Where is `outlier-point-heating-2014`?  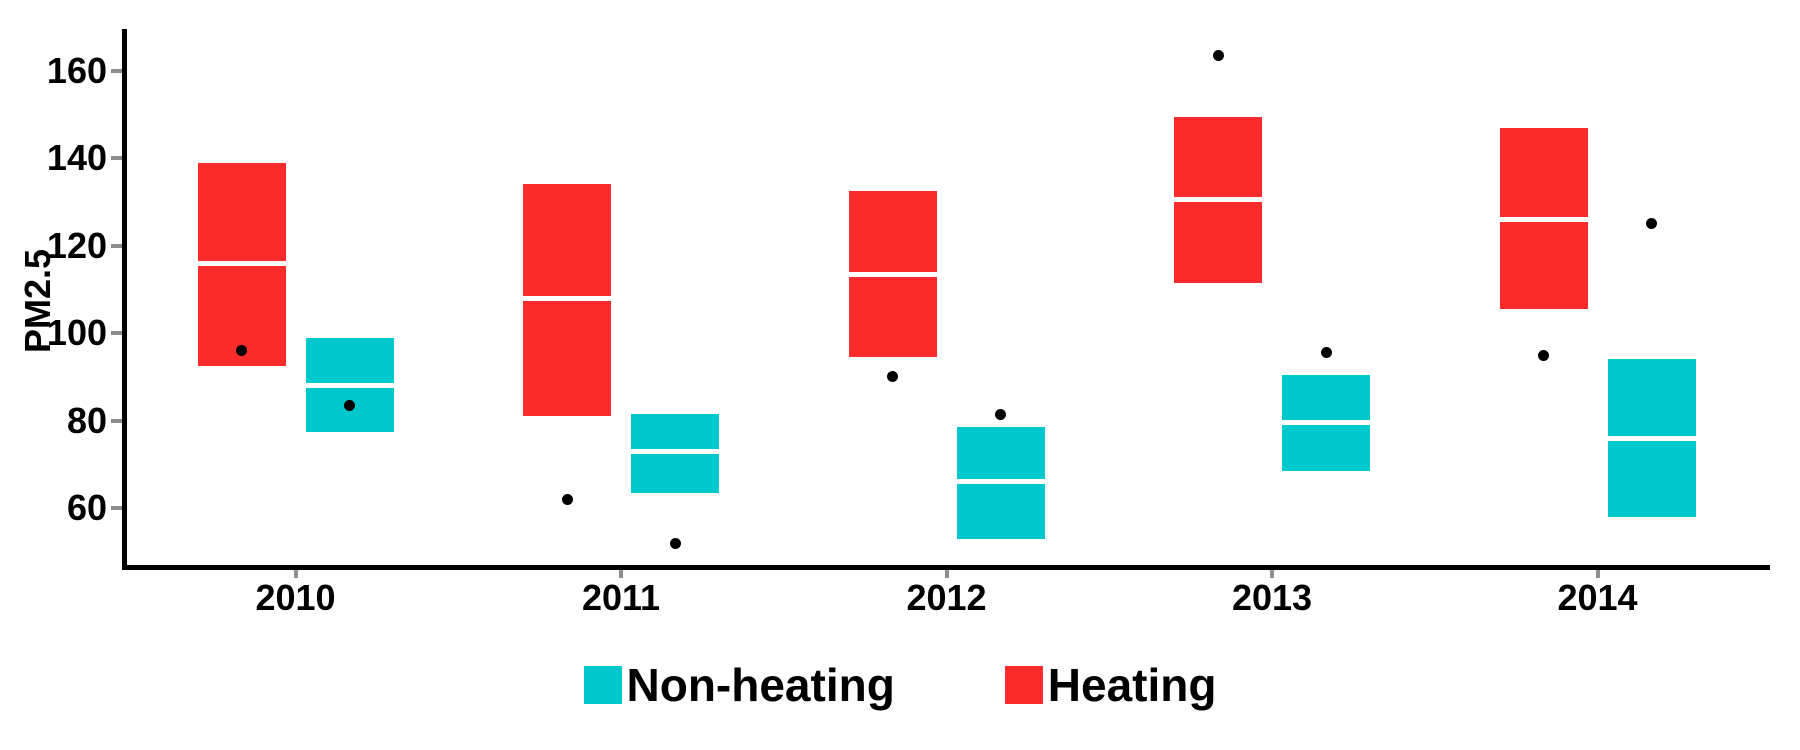
outlier-point-heating-2014 is located at coordinates (1543, 355).